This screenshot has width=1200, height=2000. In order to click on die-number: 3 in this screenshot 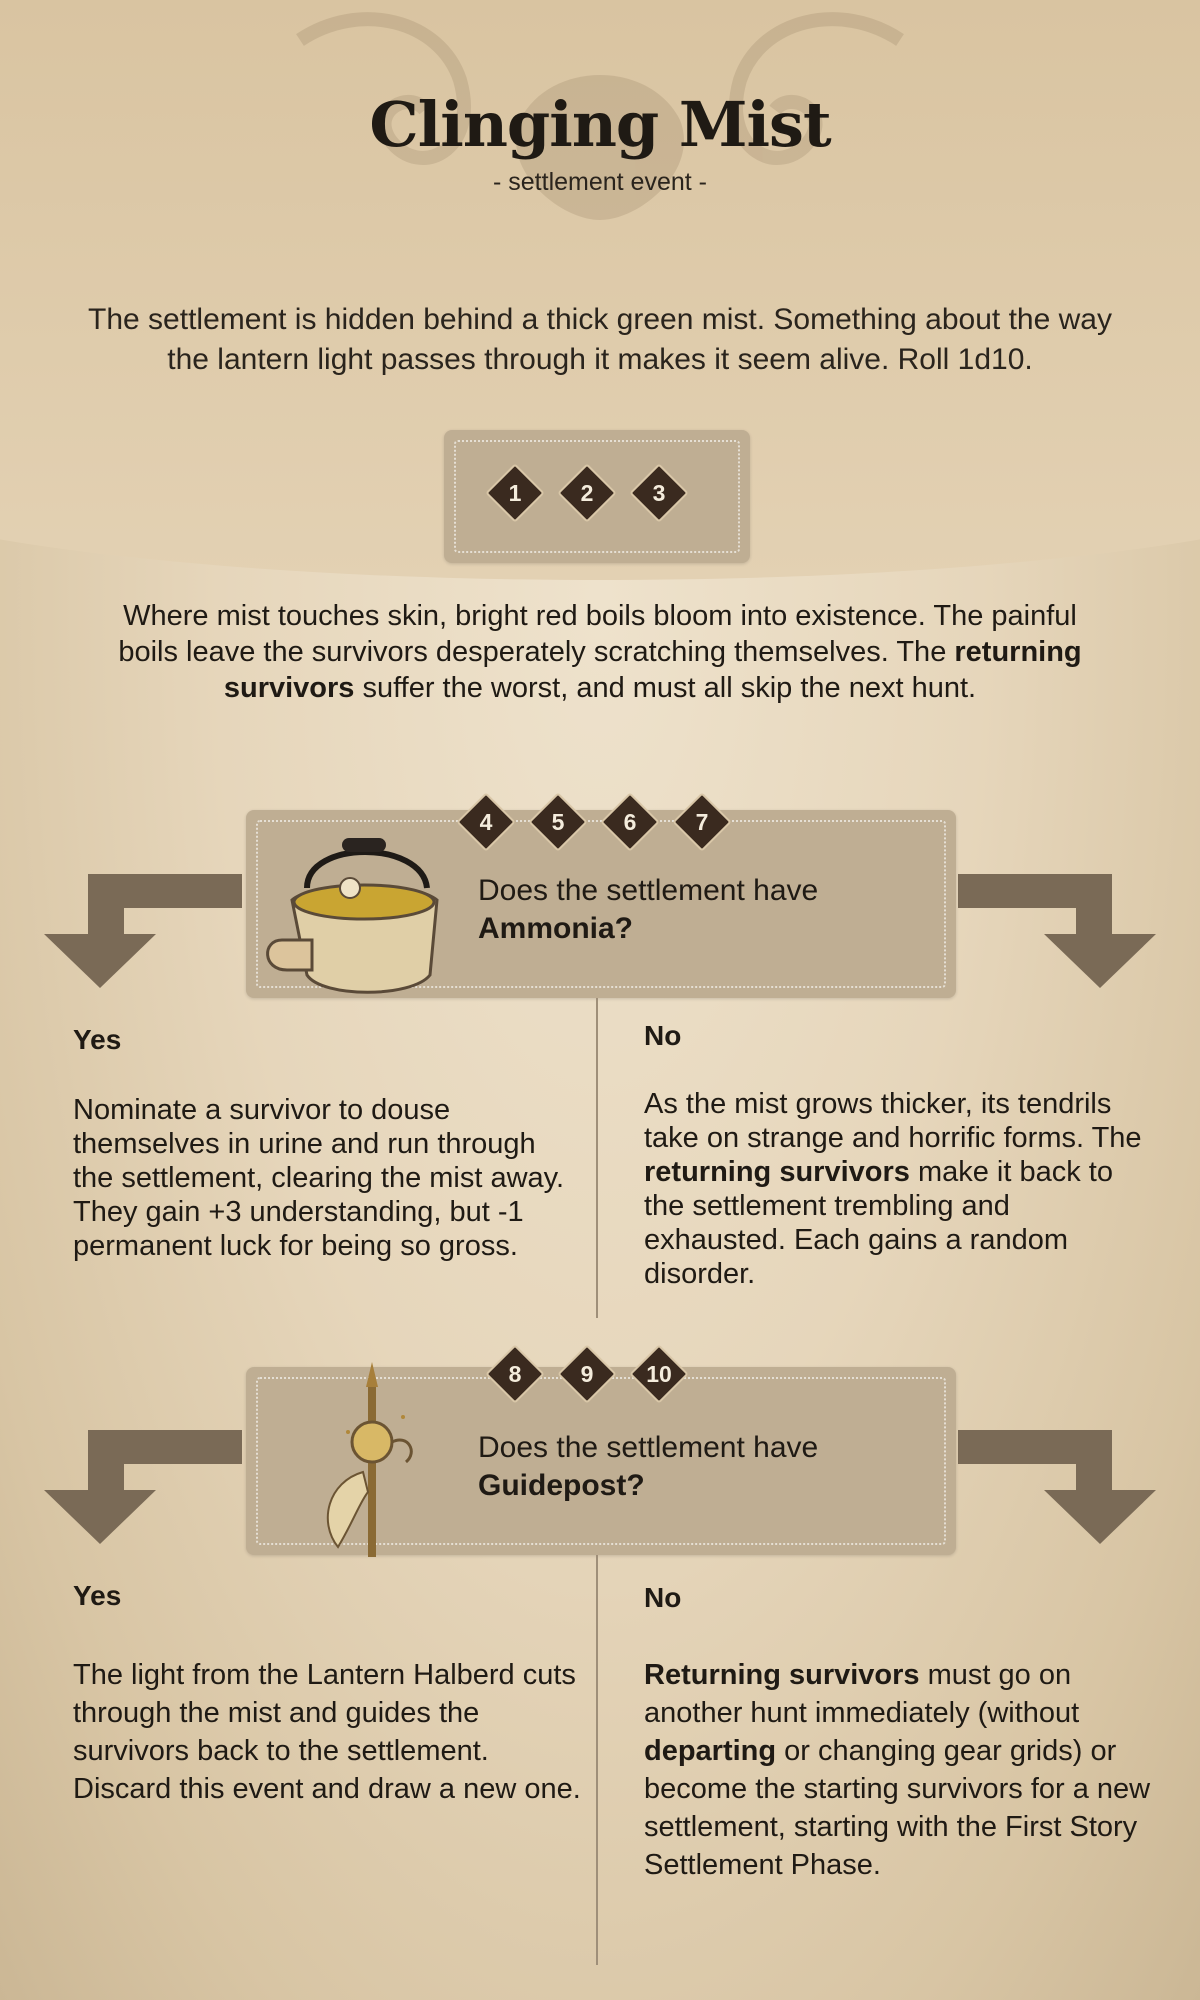, I will do `click(659, 493)`.